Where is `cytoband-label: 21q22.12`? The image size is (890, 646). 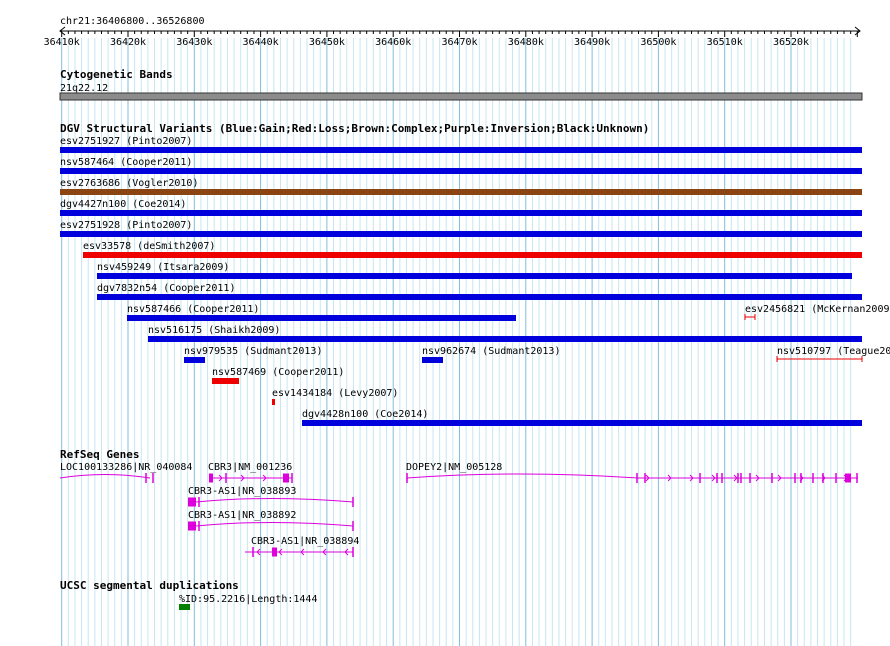
cytoband-label: 21q22.12 is located at coordinates (84, 88).